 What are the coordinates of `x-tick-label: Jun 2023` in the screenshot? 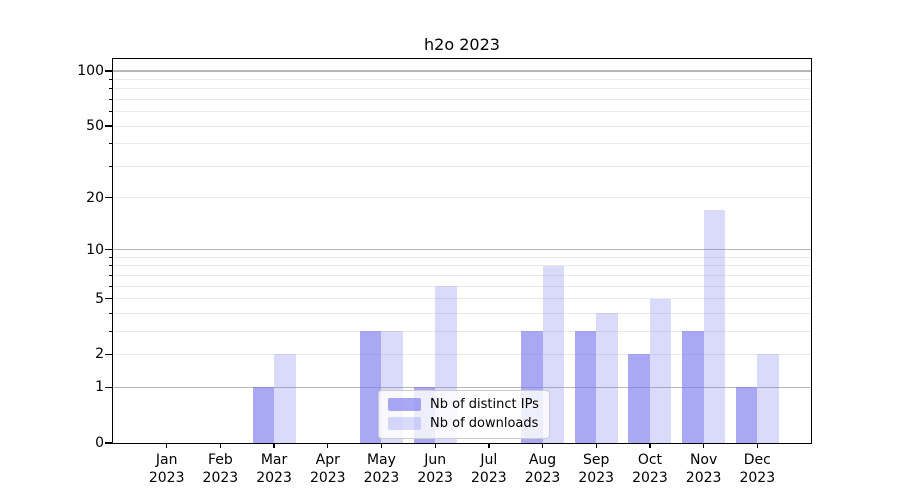 It's located at (435, 469).